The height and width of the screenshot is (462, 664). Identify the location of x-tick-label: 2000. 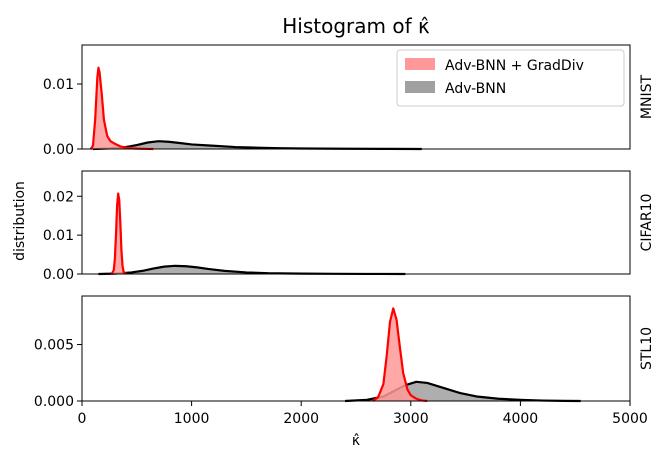
(301, 419).